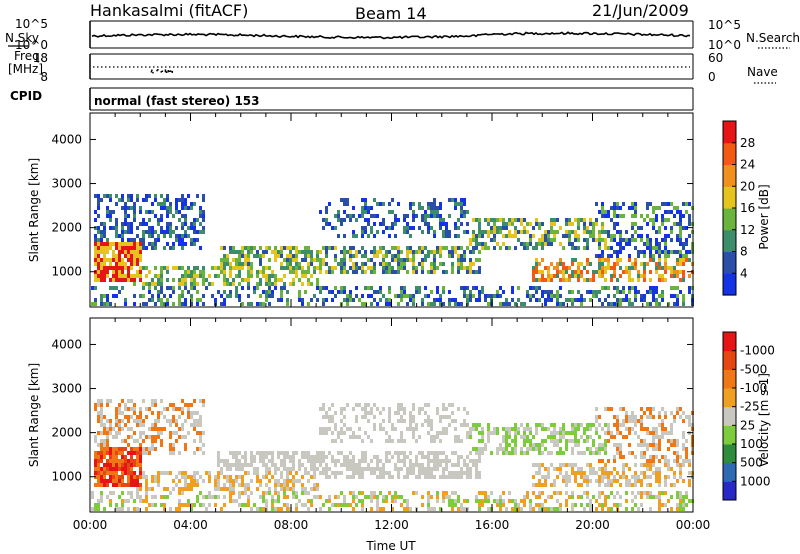 The image size is (800, 554). Describe the element at coordinates (729, 219) in the screenshot. I see `colorbar-segment` at that location.